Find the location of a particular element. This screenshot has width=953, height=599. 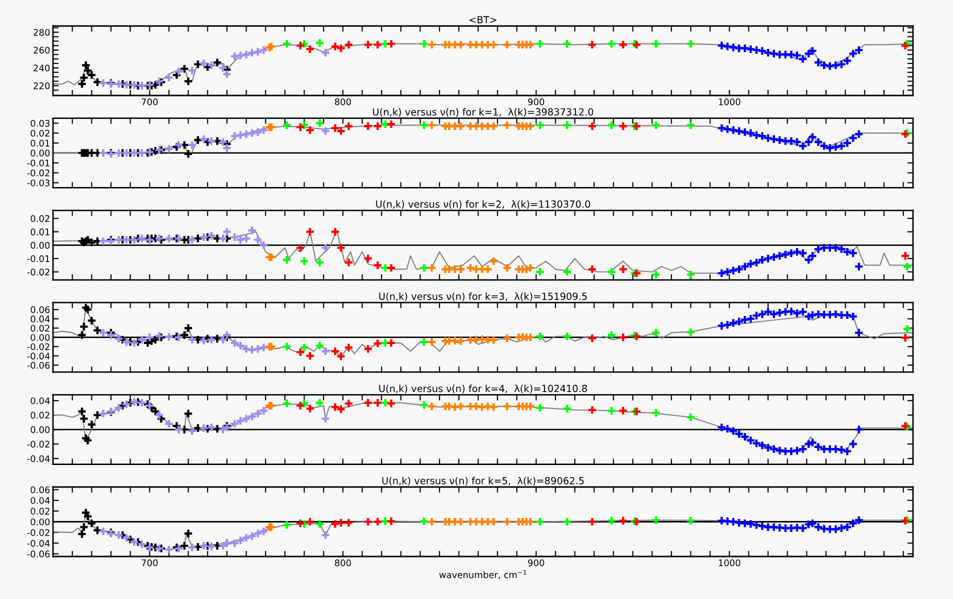

chart-title: U(n,k) versus ν(n) for k=5, λ(k)=89062.5 is located at coordinates (483, 481).